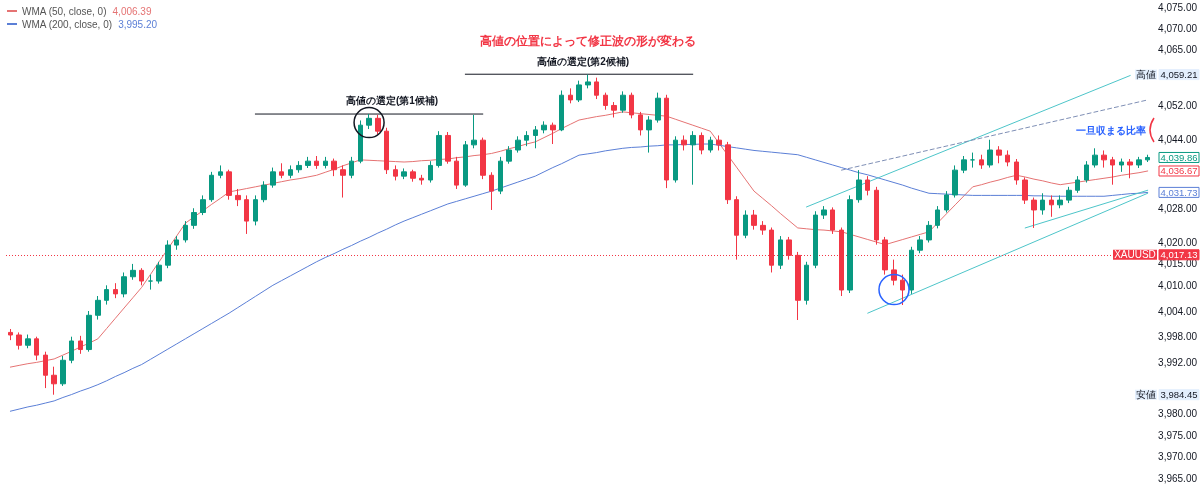  What do you see at coordinates (1146, 395) in the screenshot?
I see `annotation: 安値` at bounding box center [1146, 395].